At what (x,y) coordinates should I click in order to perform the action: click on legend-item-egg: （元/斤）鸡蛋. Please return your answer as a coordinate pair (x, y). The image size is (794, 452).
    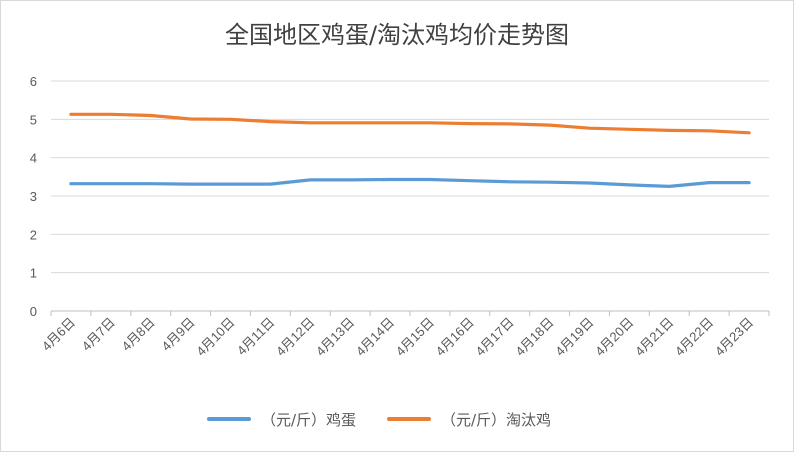
    Looking at the image, I should click on (281, 419).